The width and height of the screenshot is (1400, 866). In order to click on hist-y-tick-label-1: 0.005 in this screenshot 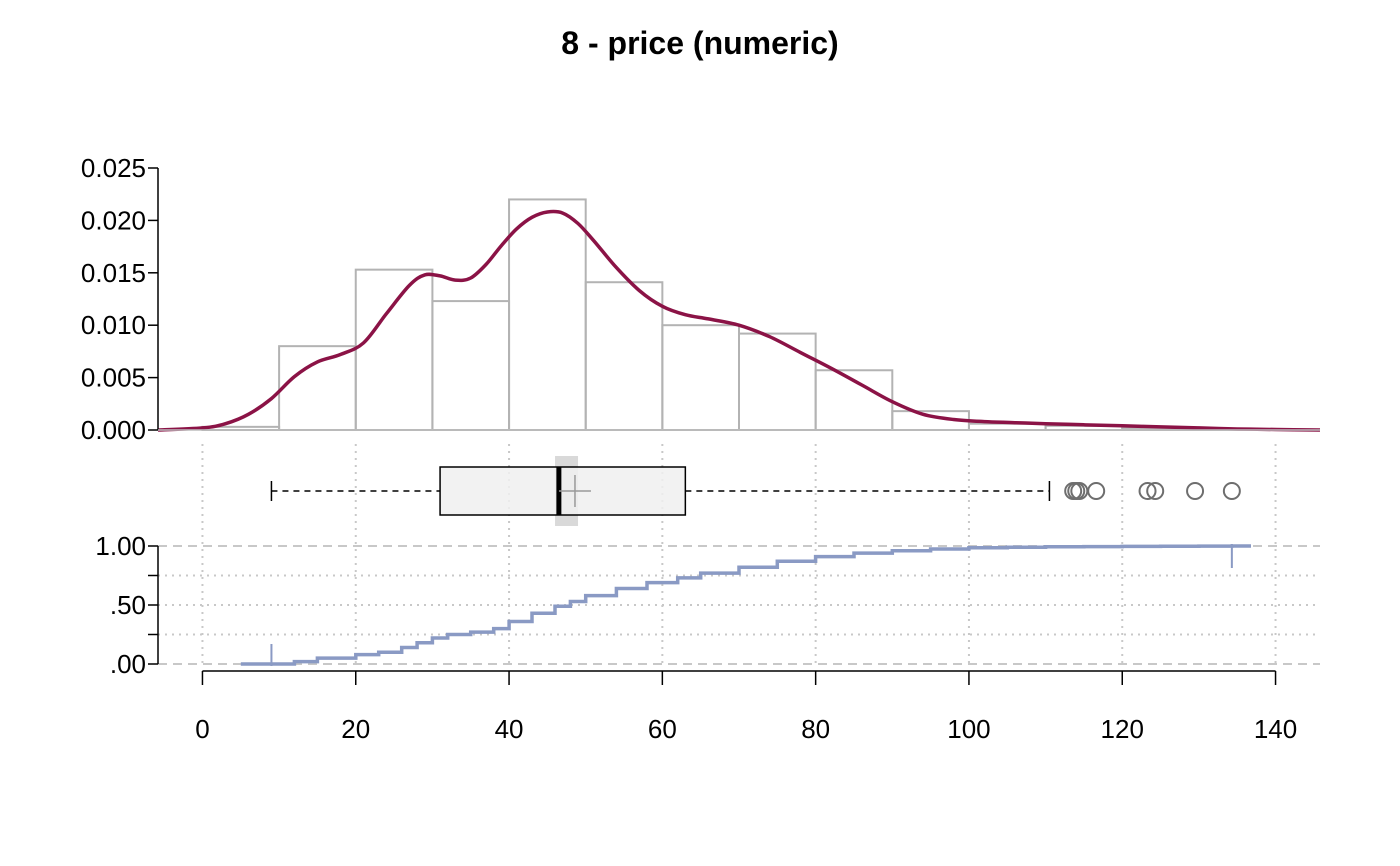, I will do `click(113, 378)`.